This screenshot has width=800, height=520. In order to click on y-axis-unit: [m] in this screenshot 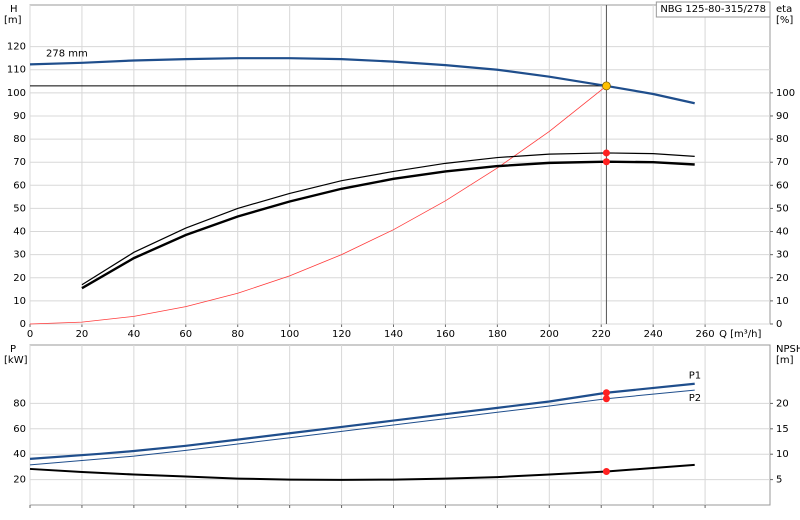, I will do `click(13, 20)`.